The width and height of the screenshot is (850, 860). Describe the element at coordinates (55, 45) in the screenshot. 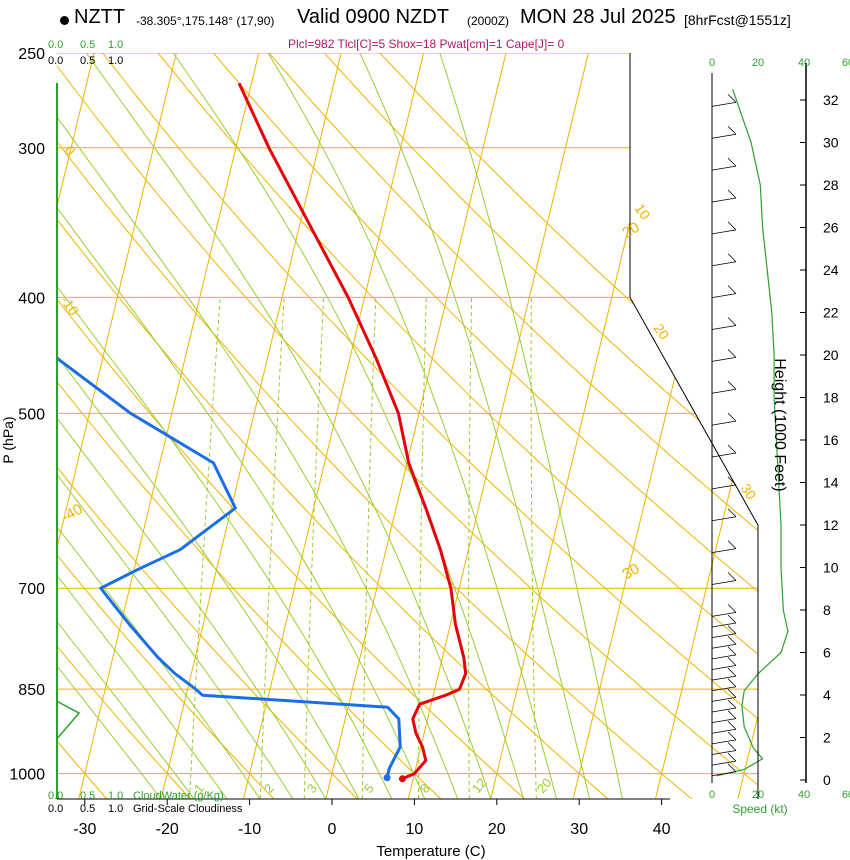

I see `cloud-top-tick-label: 0.0` at that location.